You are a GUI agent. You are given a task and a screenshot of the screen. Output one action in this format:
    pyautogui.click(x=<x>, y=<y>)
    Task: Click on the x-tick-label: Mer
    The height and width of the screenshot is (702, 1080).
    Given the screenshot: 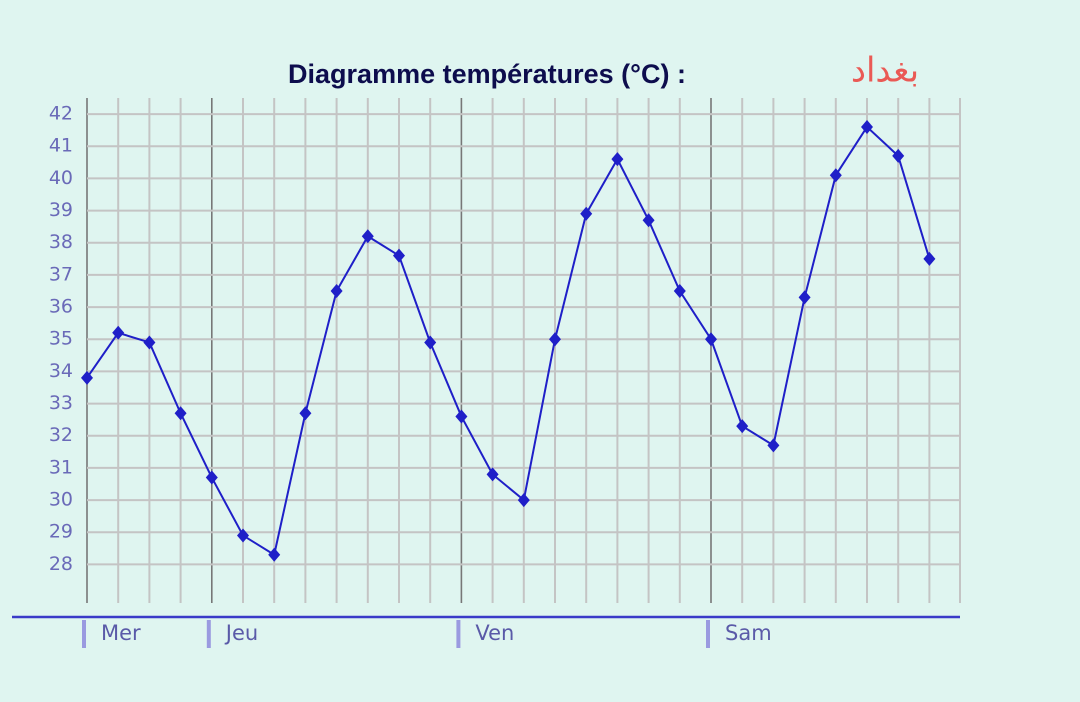 What is the action you would take?
    pyautogui.click(x=121, y=633)
    